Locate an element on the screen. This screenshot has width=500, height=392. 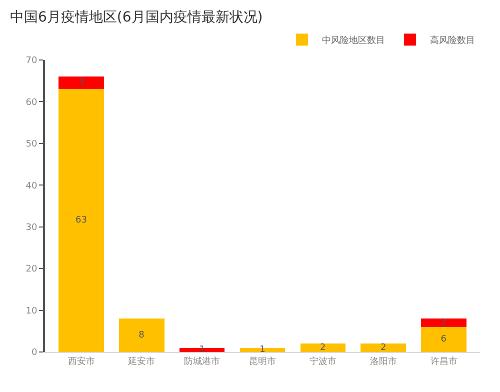
y-tick-label: 70 is located at coordinates (32, 61).